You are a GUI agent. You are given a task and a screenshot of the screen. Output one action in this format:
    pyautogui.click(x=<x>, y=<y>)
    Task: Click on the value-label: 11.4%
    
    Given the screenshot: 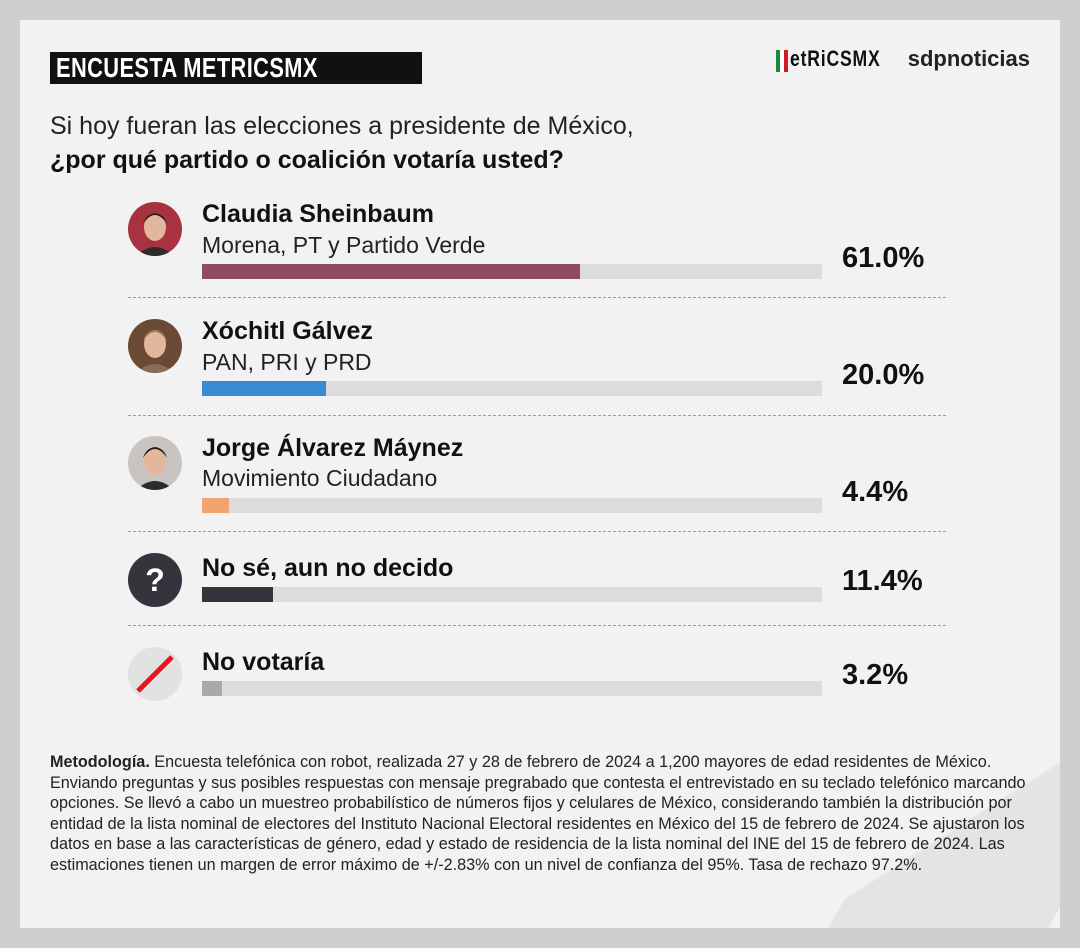 What is the action you would take?
    pyautogui.click(x=882, y=581)
    